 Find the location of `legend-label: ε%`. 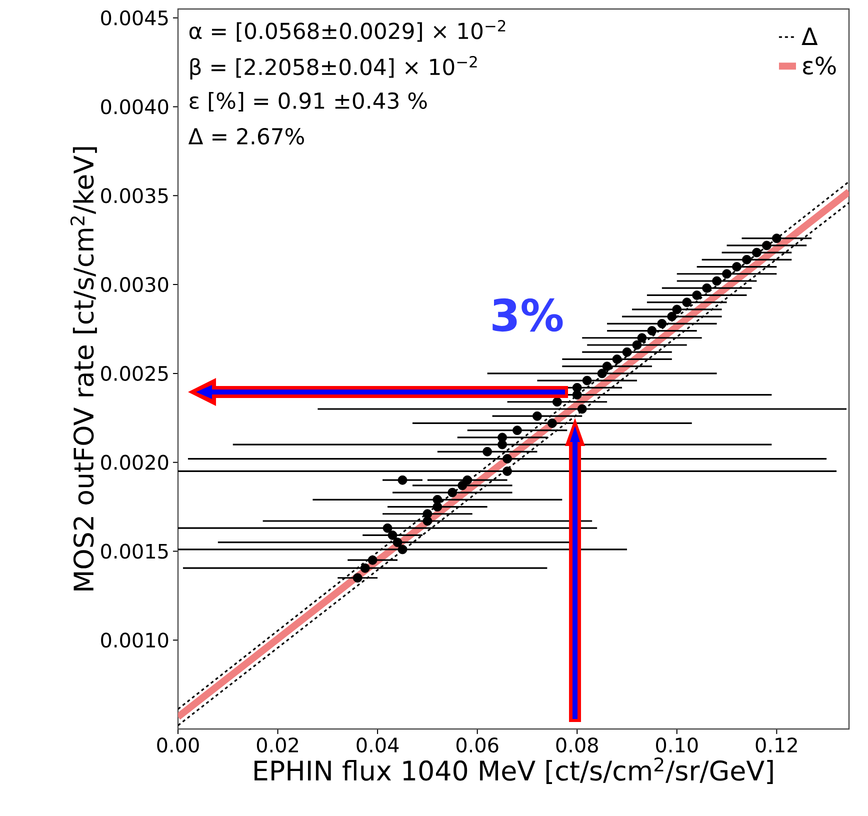

legend-label: ε% is located at coordinates (819, 65).